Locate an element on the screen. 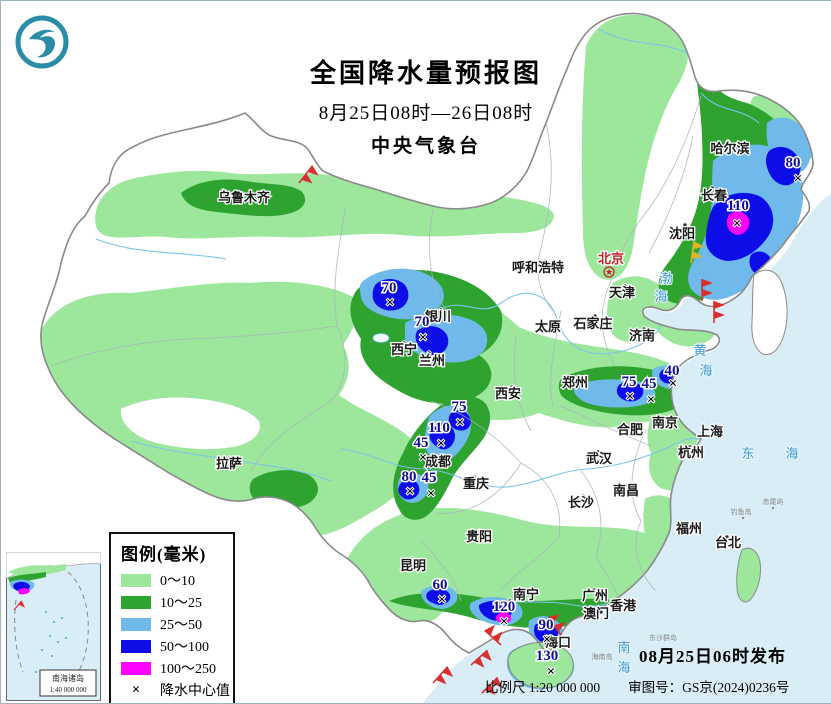  city-marker: 台北 is located at coordinates (728, 543).